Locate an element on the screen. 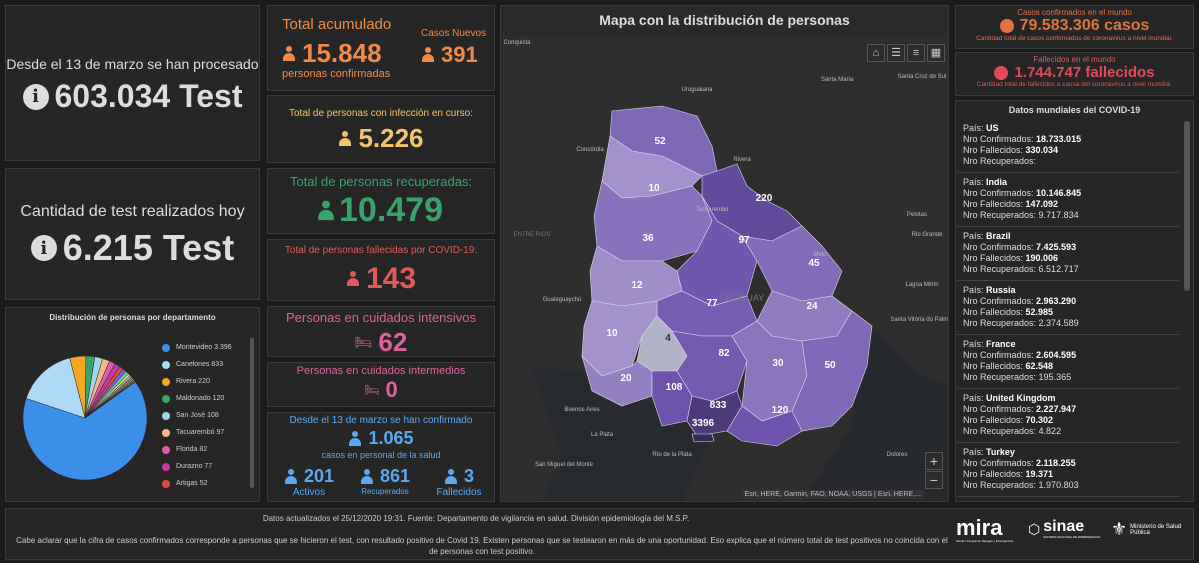 This screenshot has width=1199, height=563. zoom-in-button: + is located at coordinates (934, 461).